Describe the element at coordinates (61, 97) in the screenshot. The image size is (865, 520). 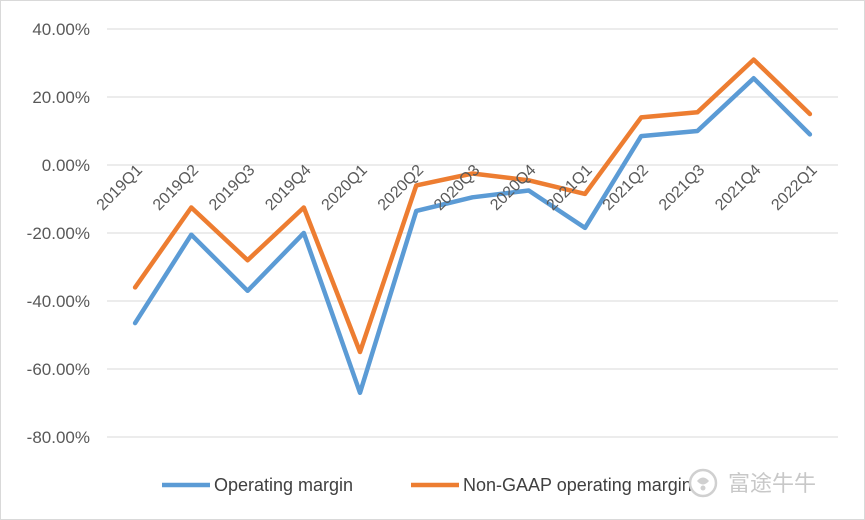
I see `y-tick-label: 20.00%` at that location.